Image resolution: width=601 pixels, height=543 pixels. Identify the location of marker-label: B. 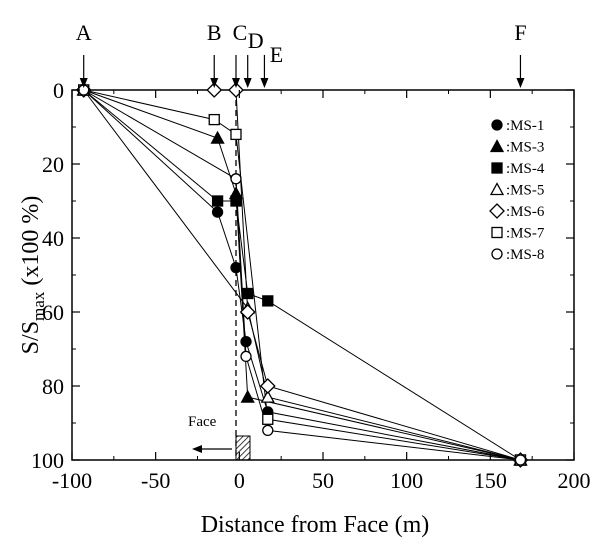
(214, 32).